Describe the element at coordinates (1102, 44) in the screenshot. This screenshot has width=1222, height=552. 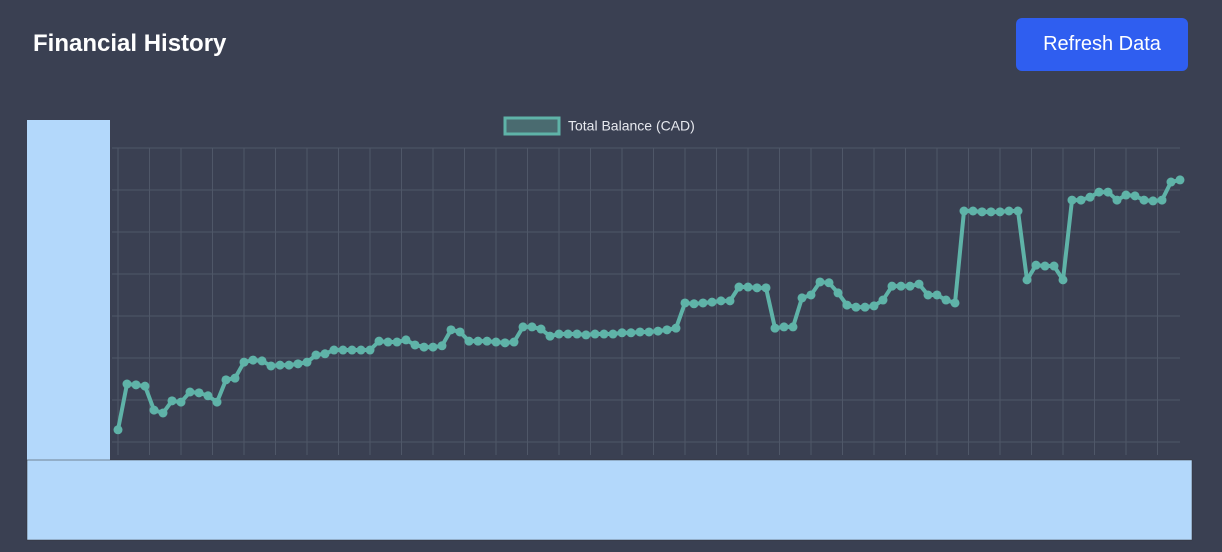
I see `refresh-button: Refresh Data` at that location.